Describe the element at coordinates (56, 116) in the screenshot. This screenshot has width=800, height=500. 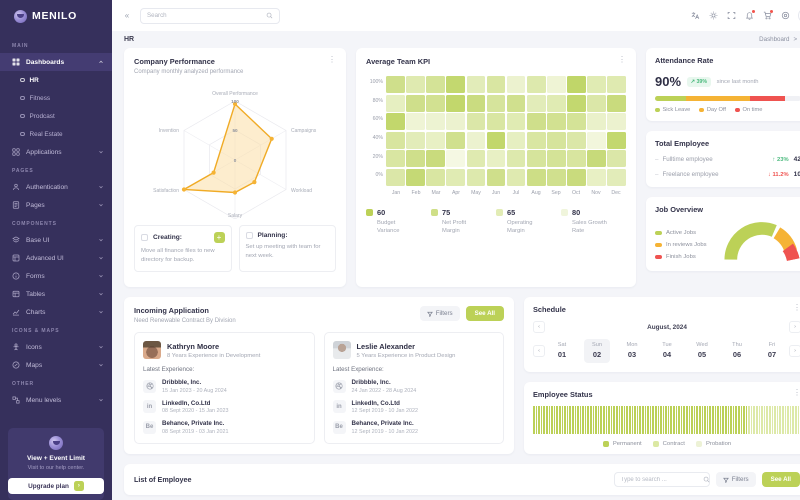
I see `sidebar-item-prodcast: Prodcast` at that location.